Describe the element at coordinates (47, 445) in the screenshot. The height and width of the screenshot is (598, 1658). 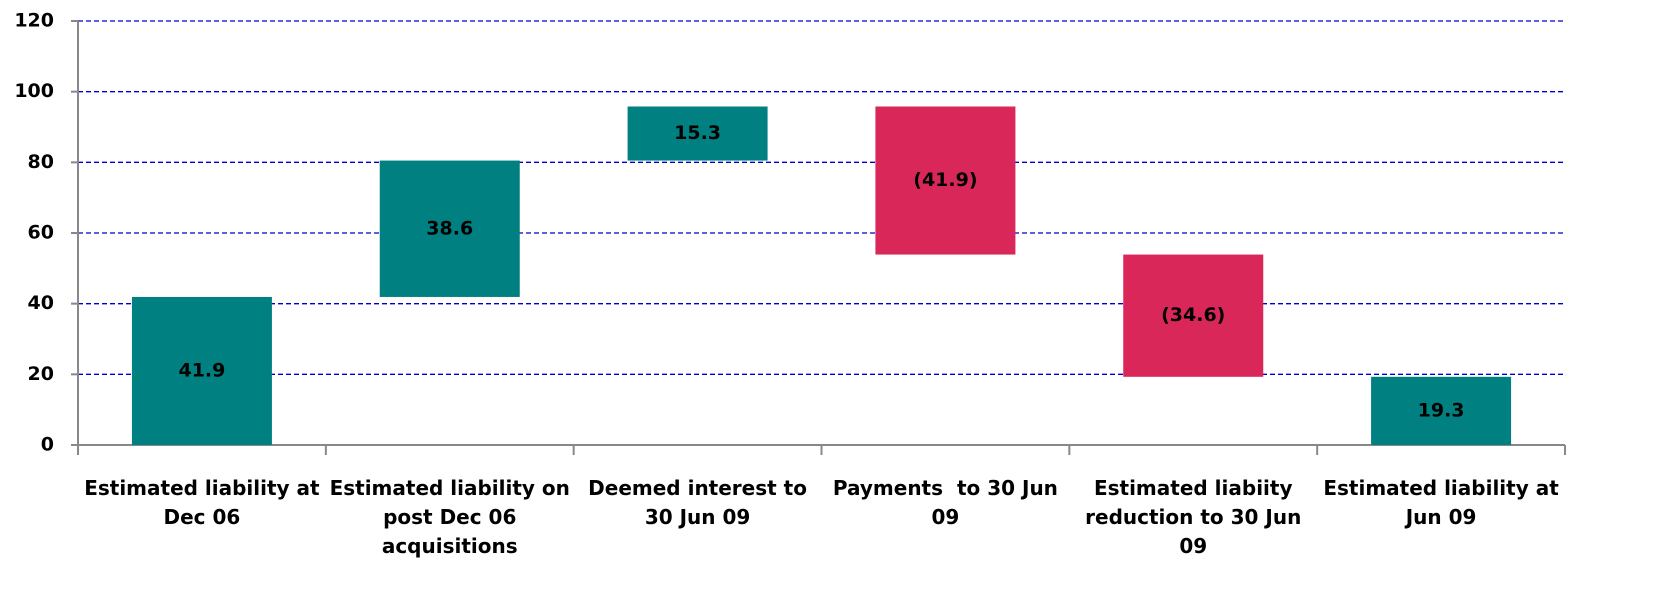
I see `y-tick-label: 0` at that location.